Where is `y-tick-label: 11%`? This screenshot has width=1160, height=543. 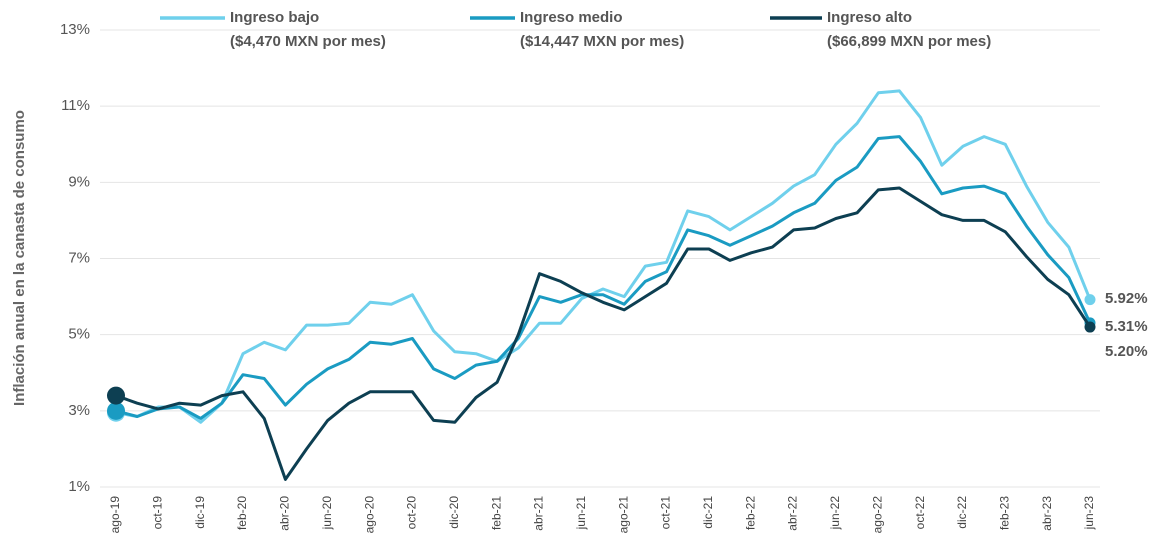
y-tick-label: 11% is located at coordinates (75, 105).